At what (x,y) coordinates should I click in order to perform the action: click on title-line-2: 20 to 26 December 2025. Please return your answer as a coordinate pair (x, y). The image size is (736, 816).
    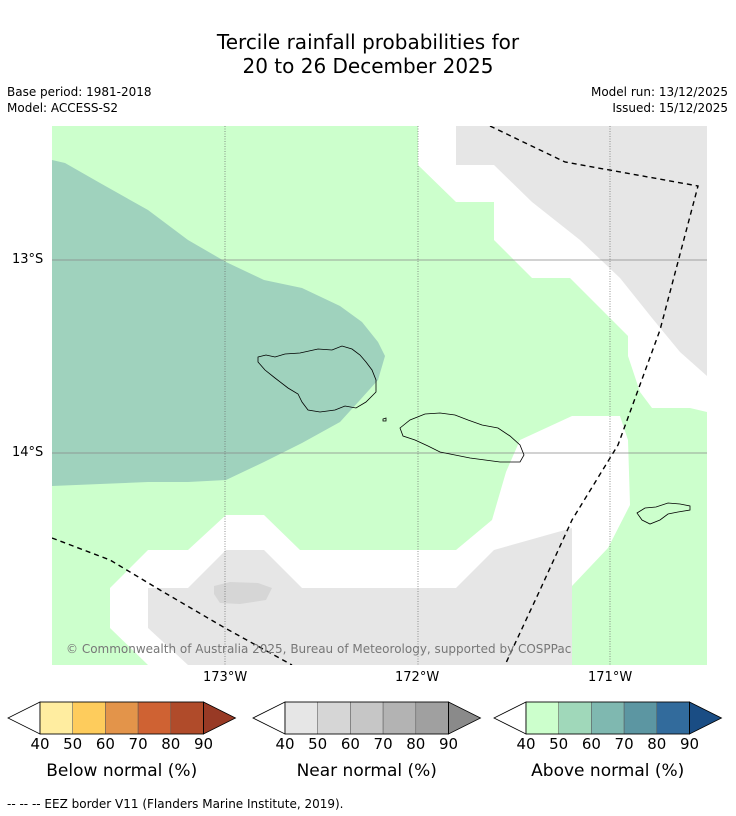
    Looking at the image, I should click on (368, 66).